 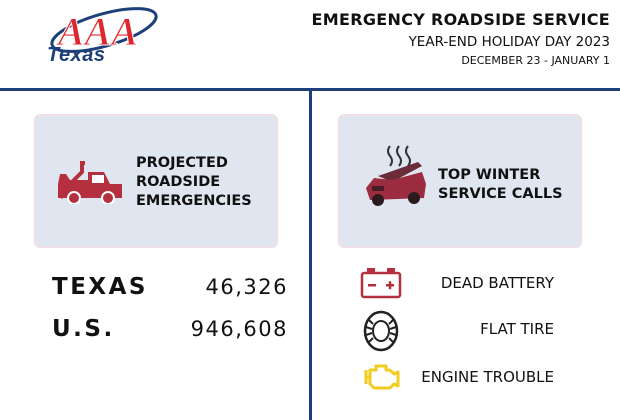 I want to click on date-range: DECEMBER 23 - JANUARY 1, so click(x=535, y=60).